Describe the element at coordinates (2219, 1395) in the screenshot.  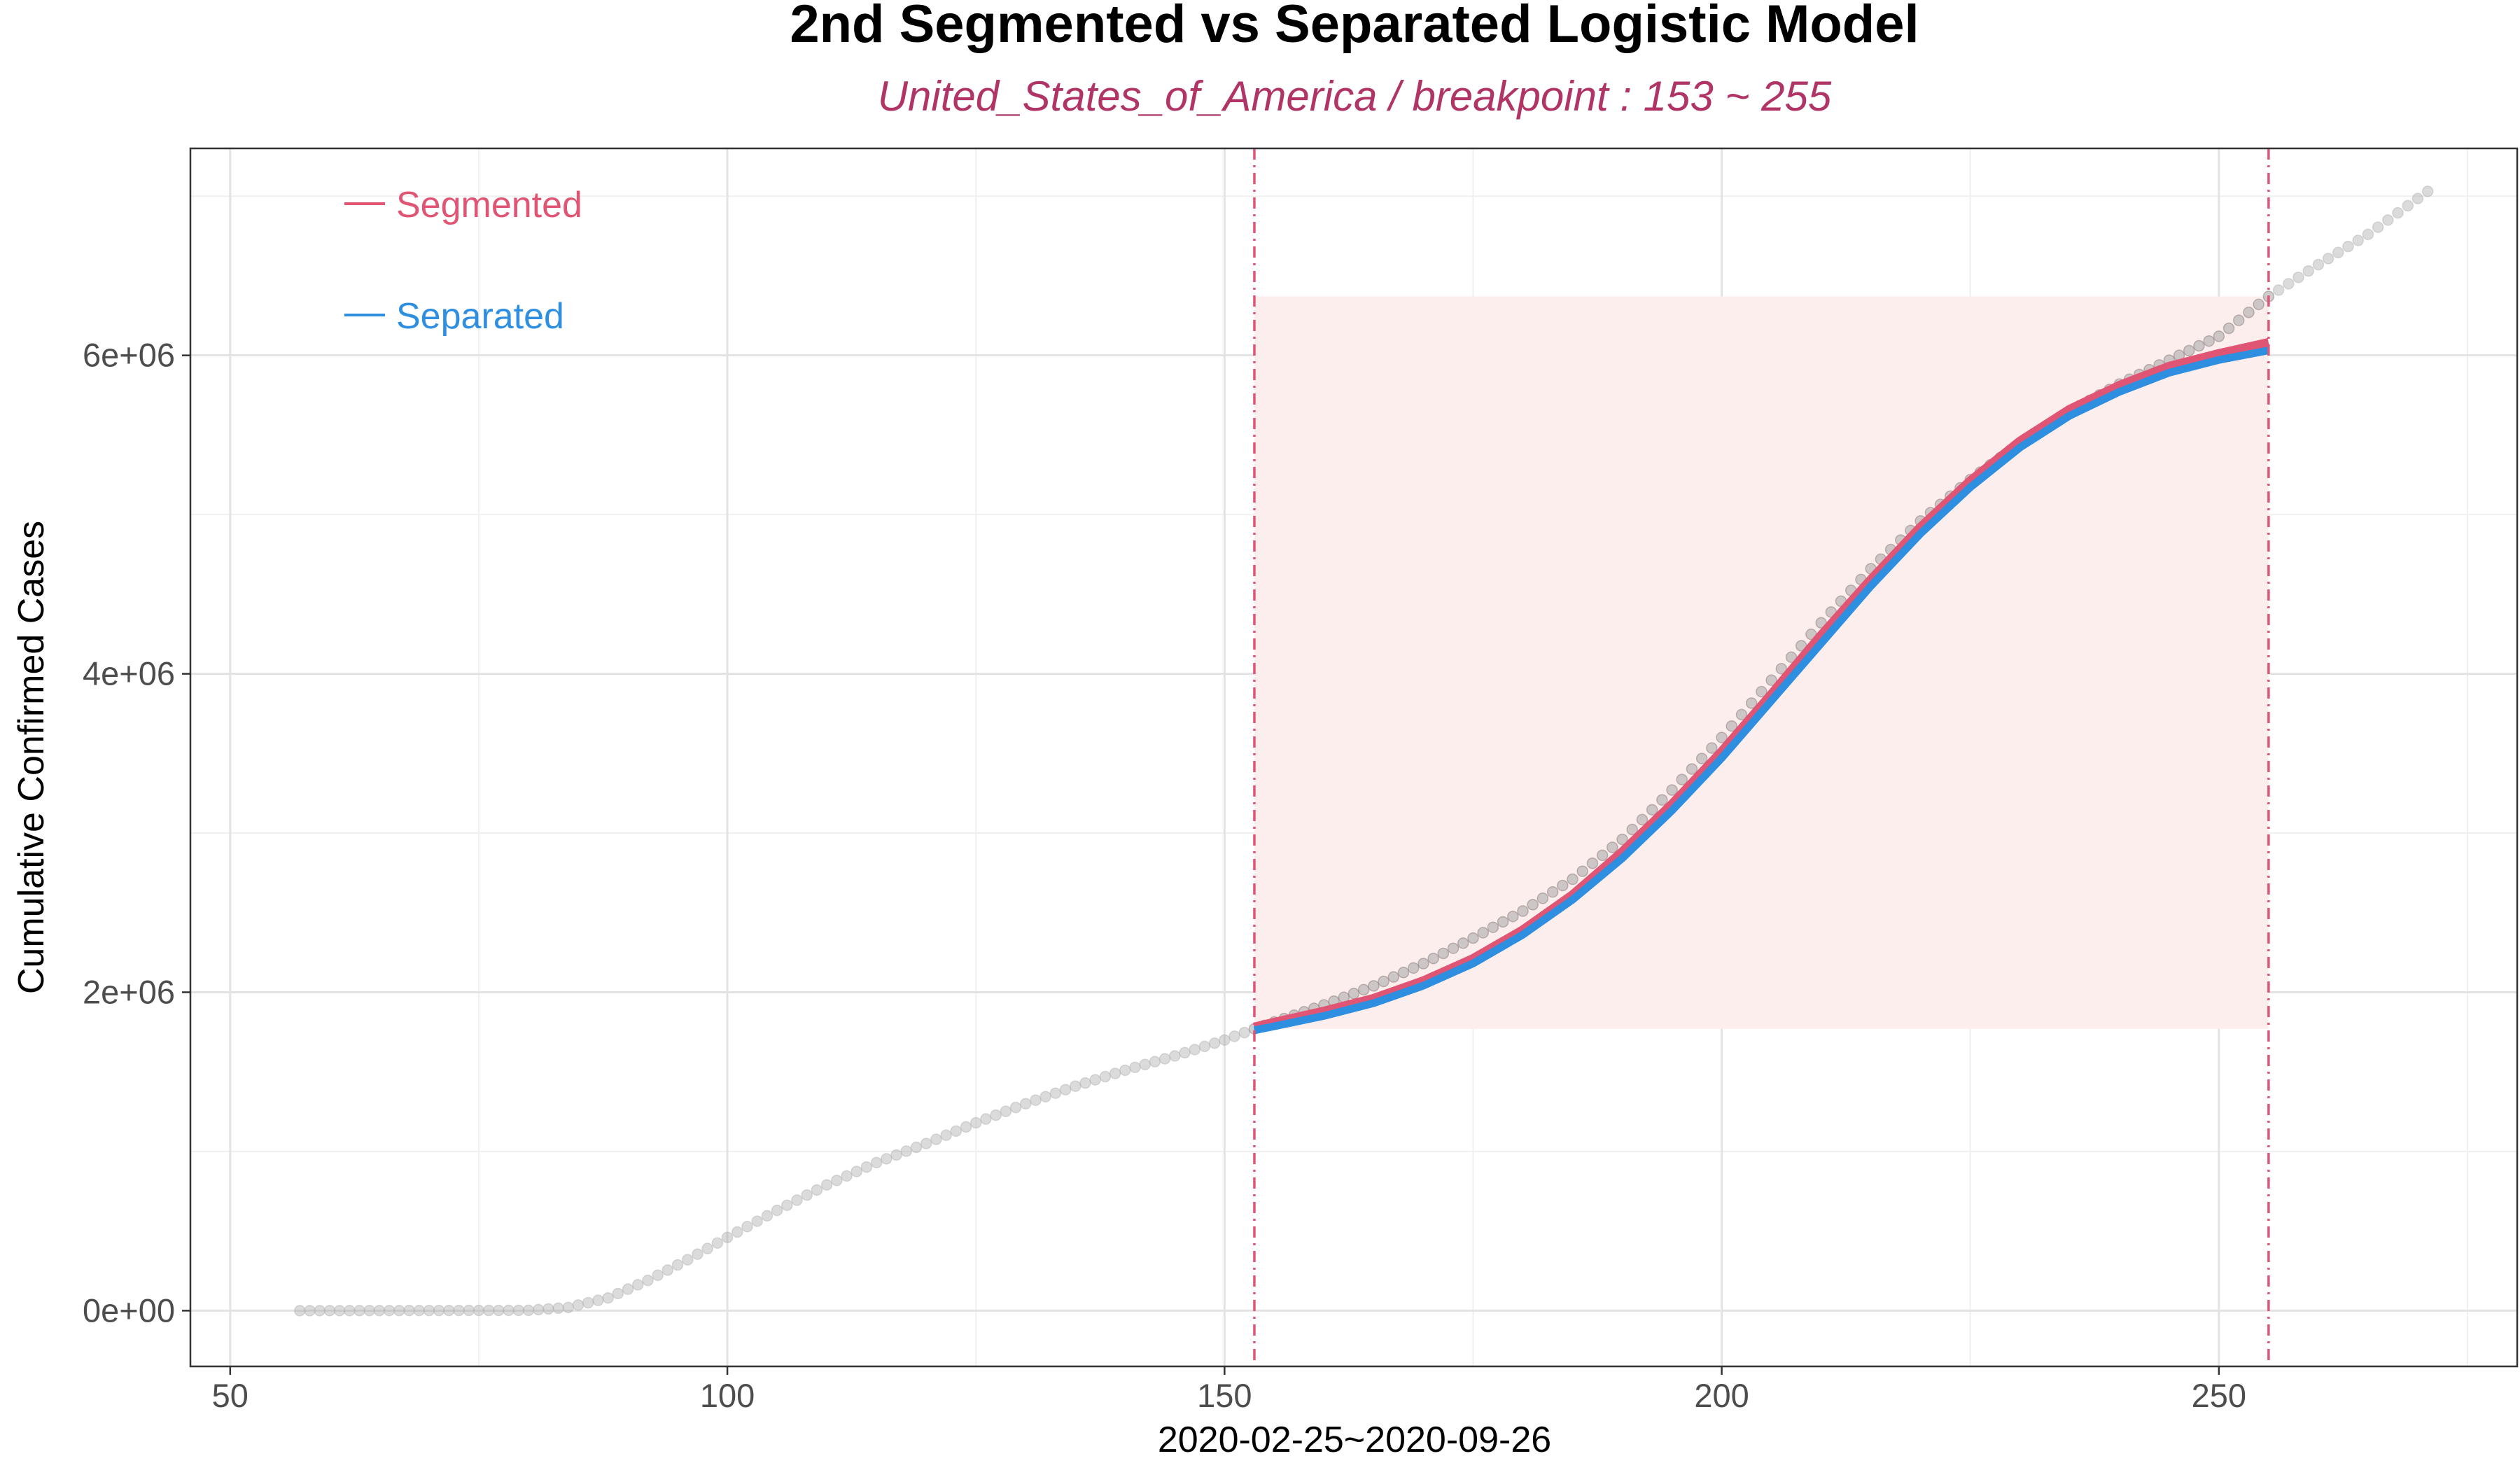
I see `x-tick-label: 250` at that location.